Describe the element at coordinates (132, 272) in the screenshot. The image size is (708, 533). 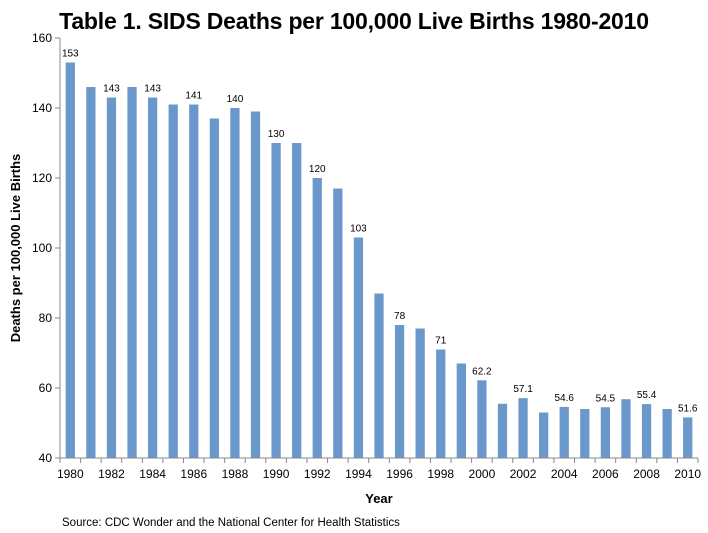
I see `bar-1983` at that location.